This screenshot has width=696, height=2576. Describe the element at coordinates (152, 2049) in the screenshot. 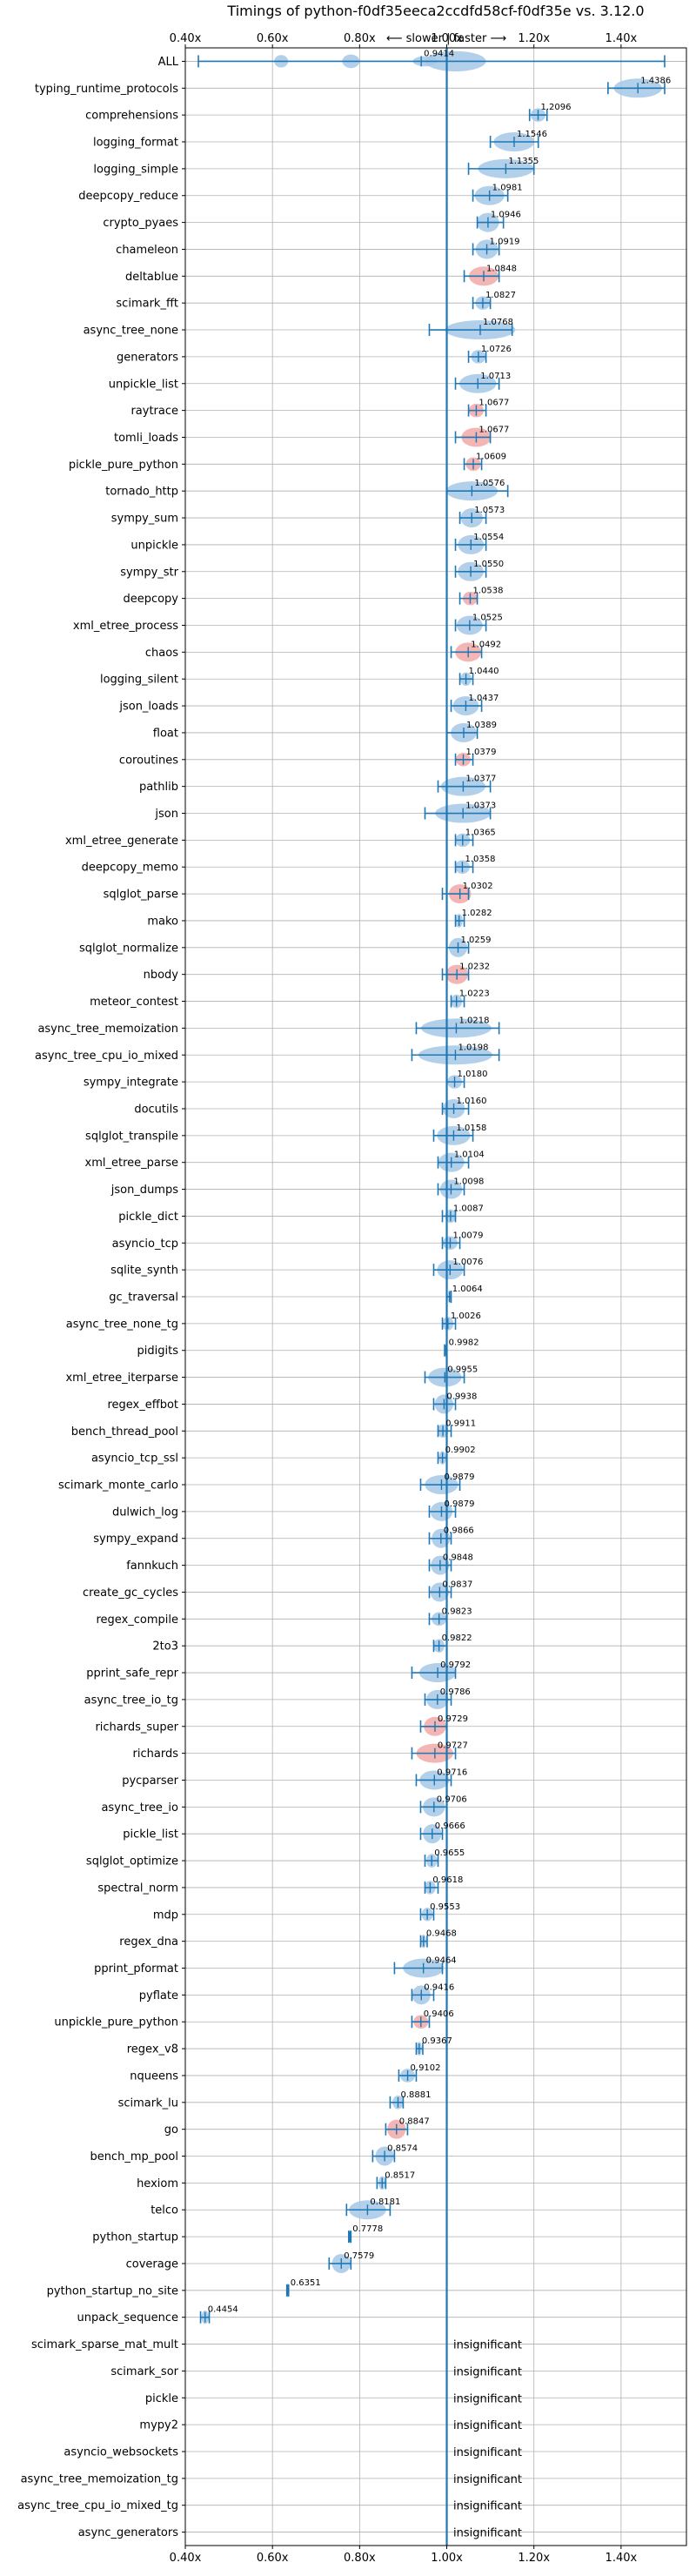

I see `benchmark-label: regex_v8` at that location.